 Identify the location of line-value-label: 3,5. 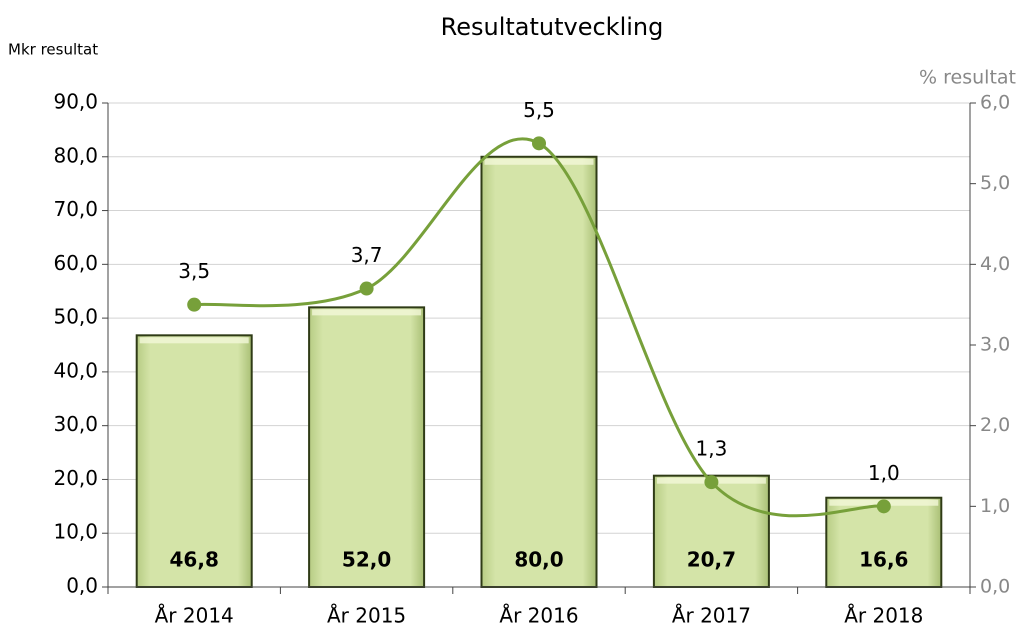
(194, 271).